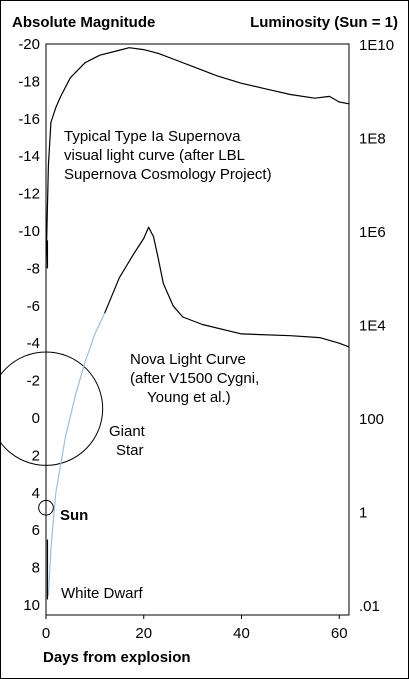  I want to click on nova-light-curve-line, so click(227, 287).